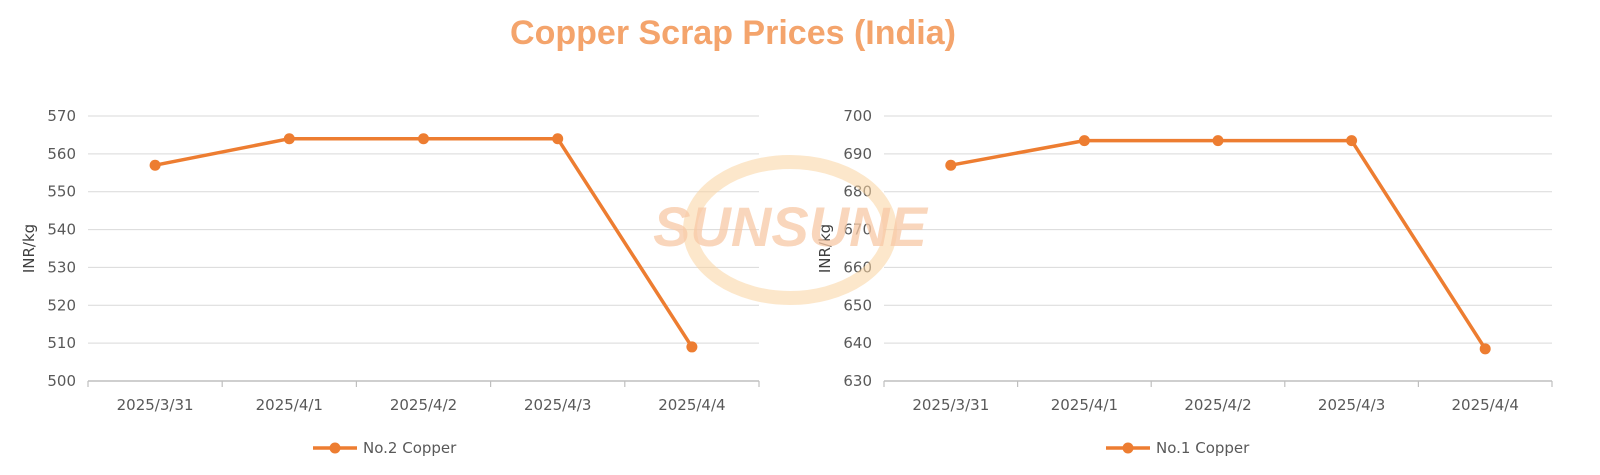  Describe the element at coordinates (857, 381) in the screenshot. I see `y-tick-label: 630` at that location.